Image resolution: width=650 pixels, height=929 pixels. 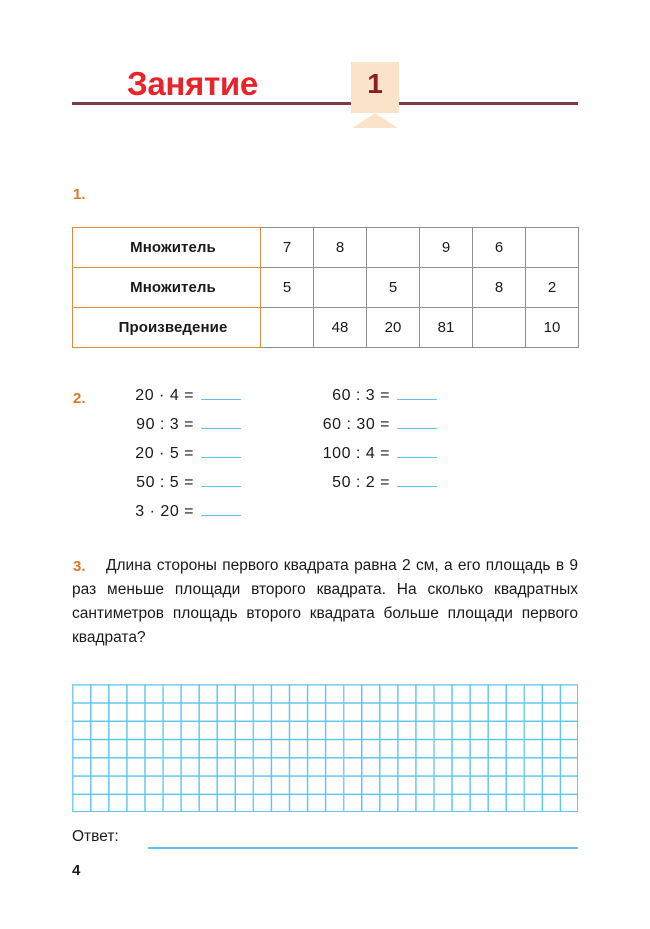 What do you see at coordinates (356, 453) in the screenshot?
I see `expression: 100 : 4 =` at bounding box center [356, 453].